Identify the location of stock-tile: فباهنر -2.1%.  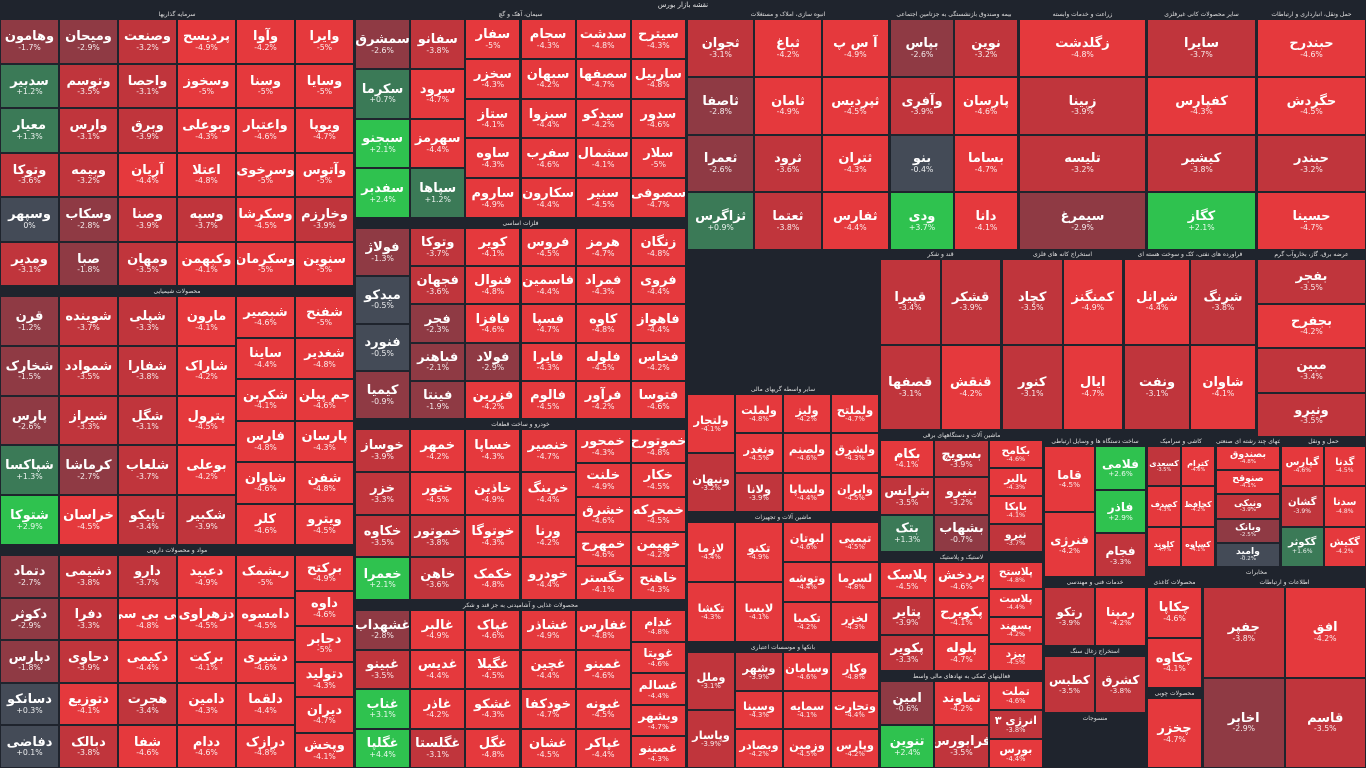
(438, 361).